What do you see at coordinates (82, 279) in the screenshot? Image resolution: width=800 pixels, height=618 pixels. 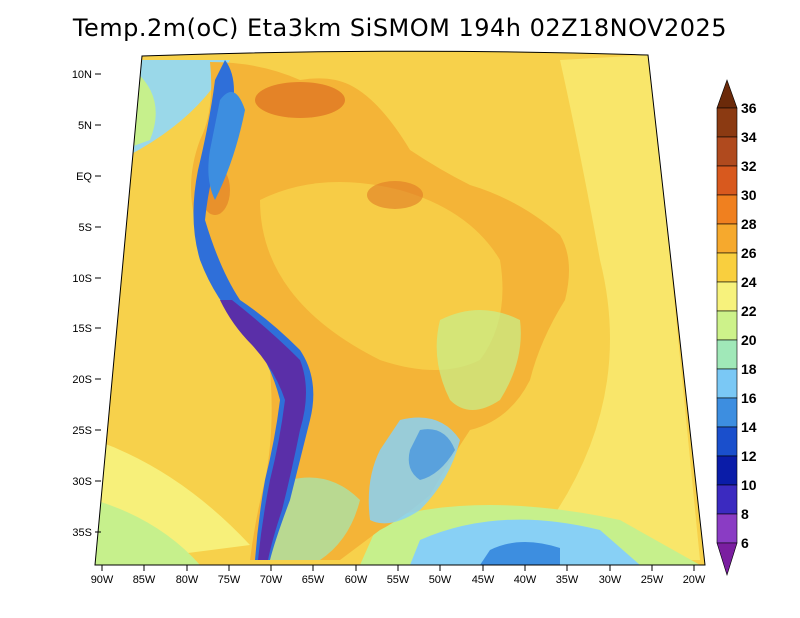 I see `lat-label: 10S` at bounding box center [82, 279].